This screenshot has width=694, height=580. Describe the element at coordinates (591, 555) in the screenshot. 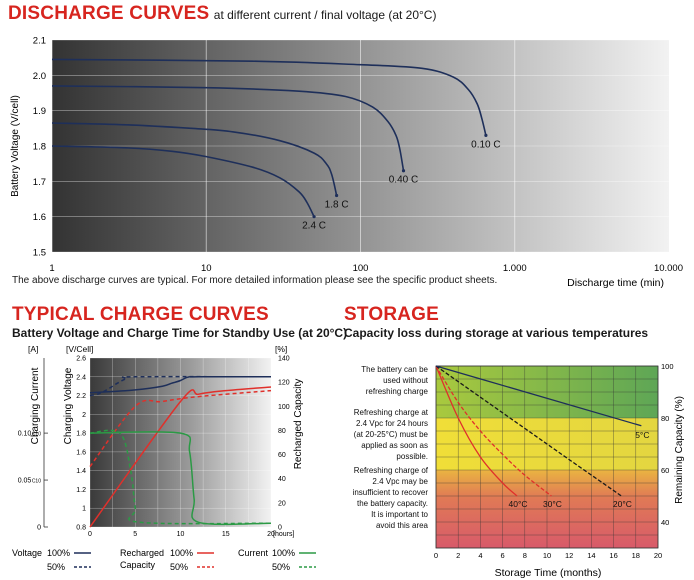

I see `storage-x-tick-label: 14` at that location.